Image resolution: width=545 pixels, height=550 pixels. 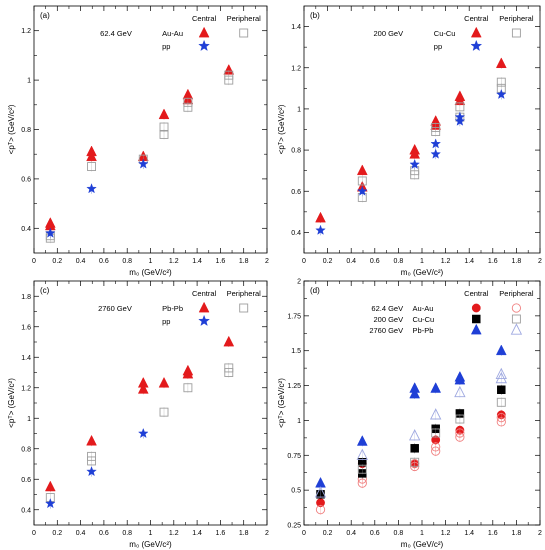 I want to click on x-tick-label: 1.6, so click(x=493, y=261).